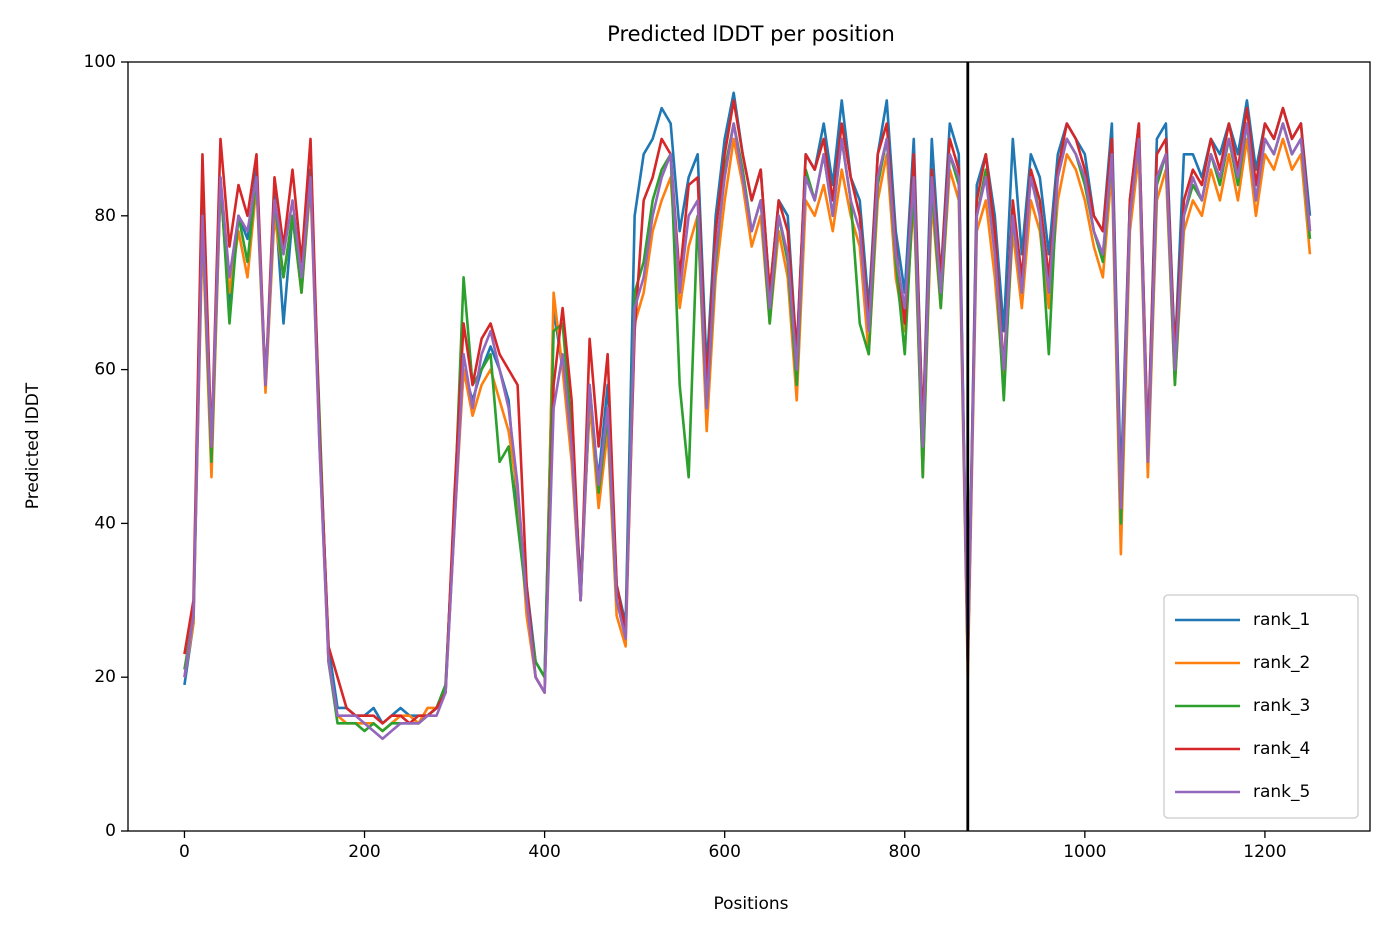  What do you see at coordinates (905, 852) in the screenshot?
I see `x-tick-label: 800` at bounding box center [905, 852].